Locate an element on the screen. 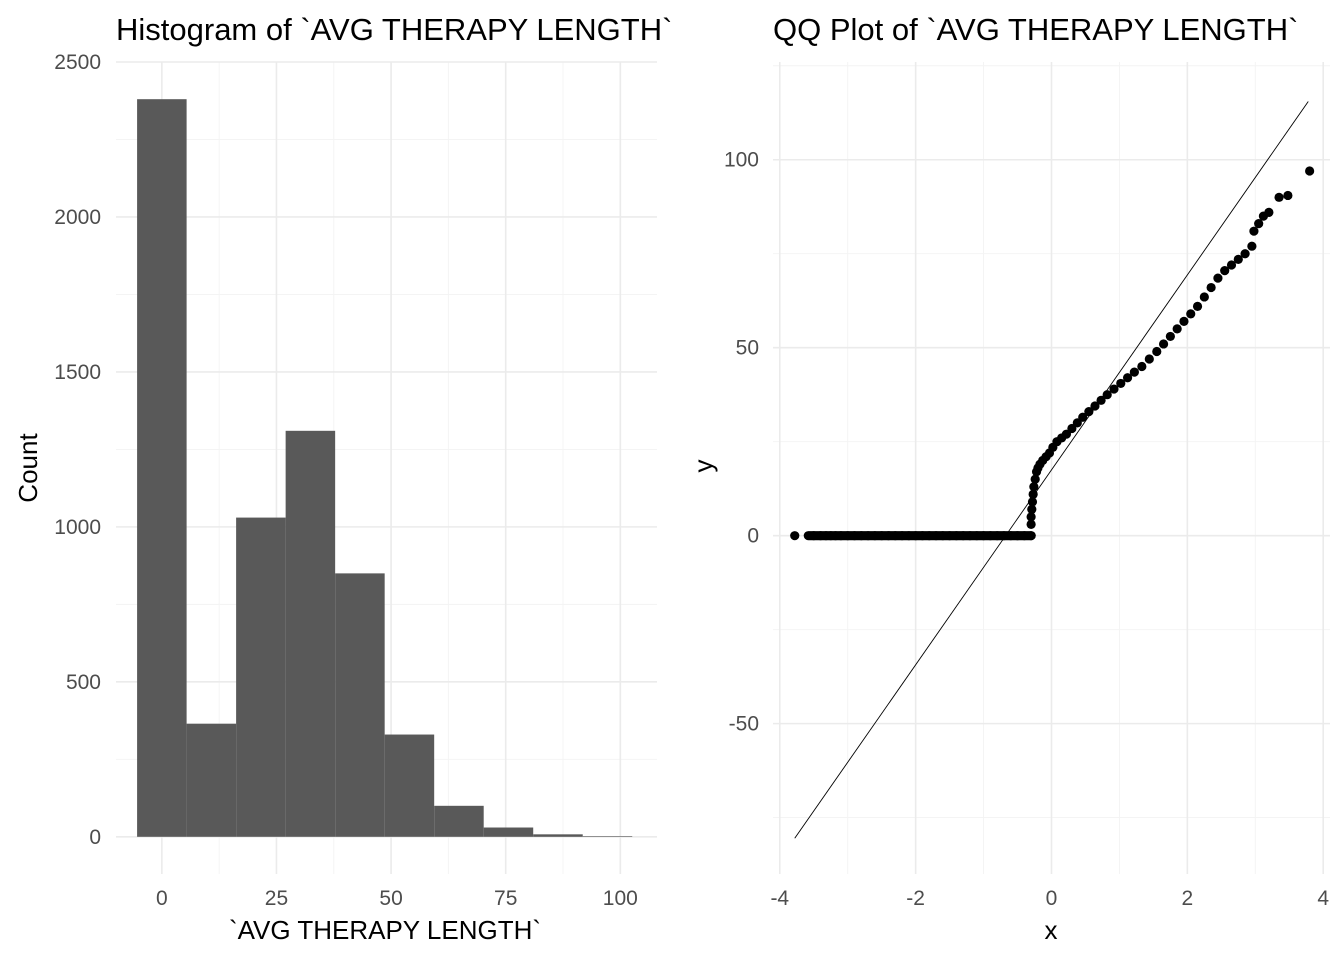 The height and width of the screenshot is (960, 1344). qq-y-axis-label: y is located at coordinates (703, 466).